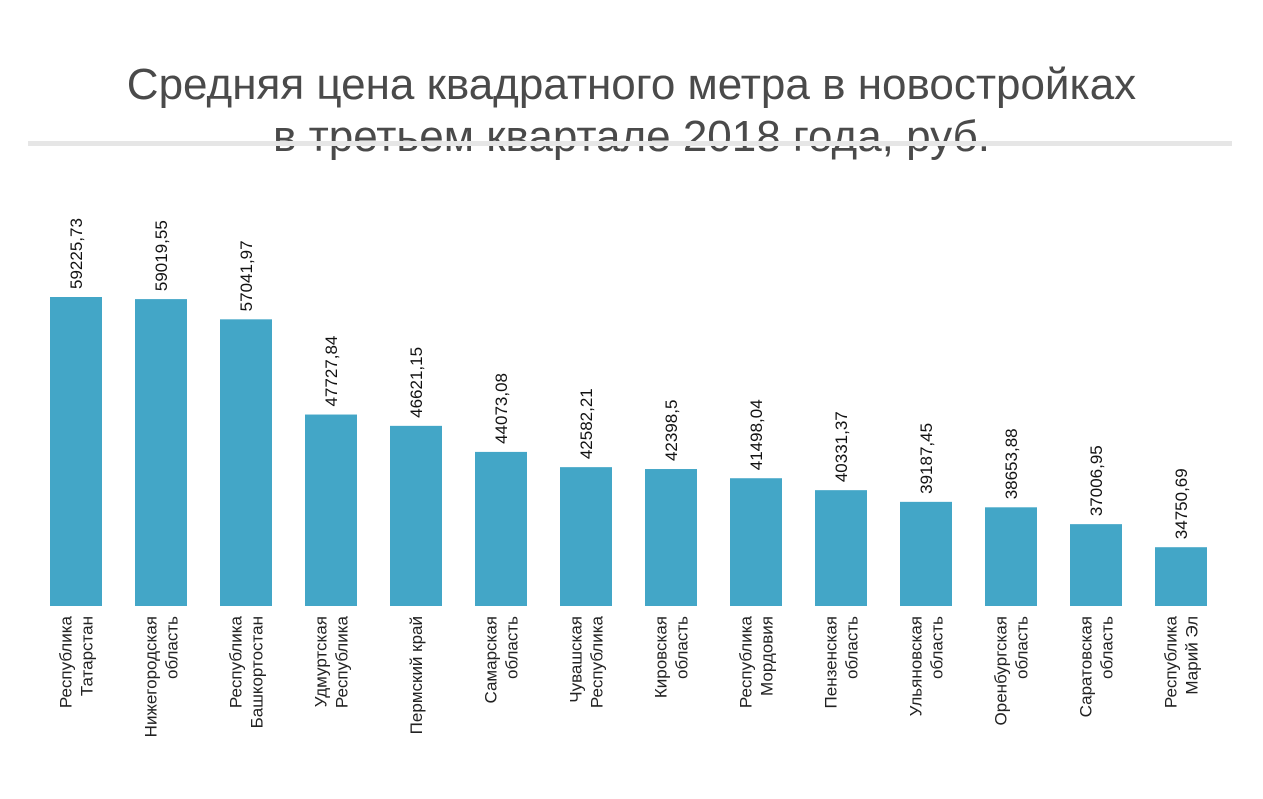  Describe the element at coordinates (236, 661) in the screenshot. I see `category-label-2-line-0: Республика` at that location.